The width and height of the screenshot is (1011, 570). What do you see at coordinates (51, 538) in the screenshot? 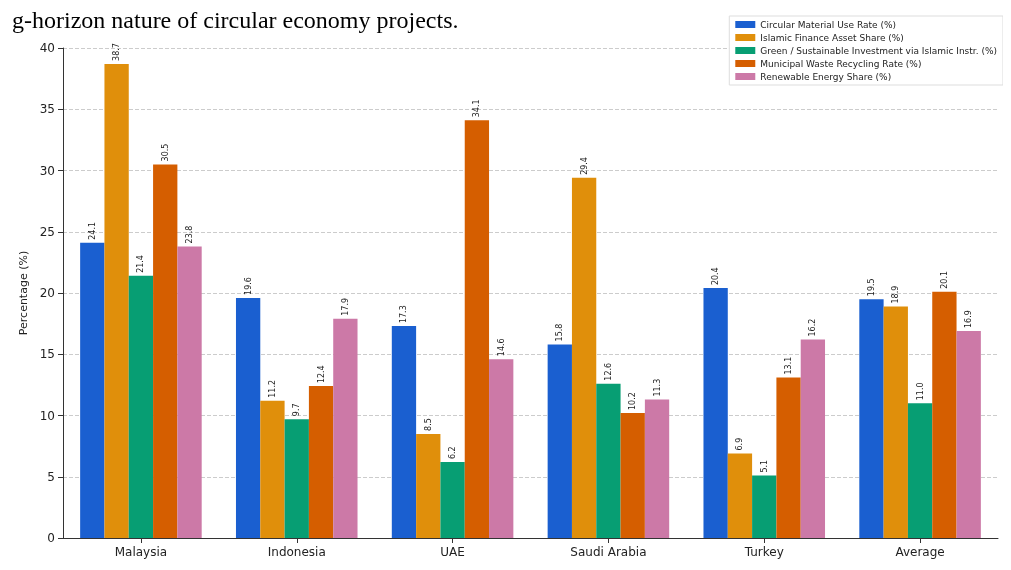
I see `y-tick-label: 0` at bounding box center [51, 538].